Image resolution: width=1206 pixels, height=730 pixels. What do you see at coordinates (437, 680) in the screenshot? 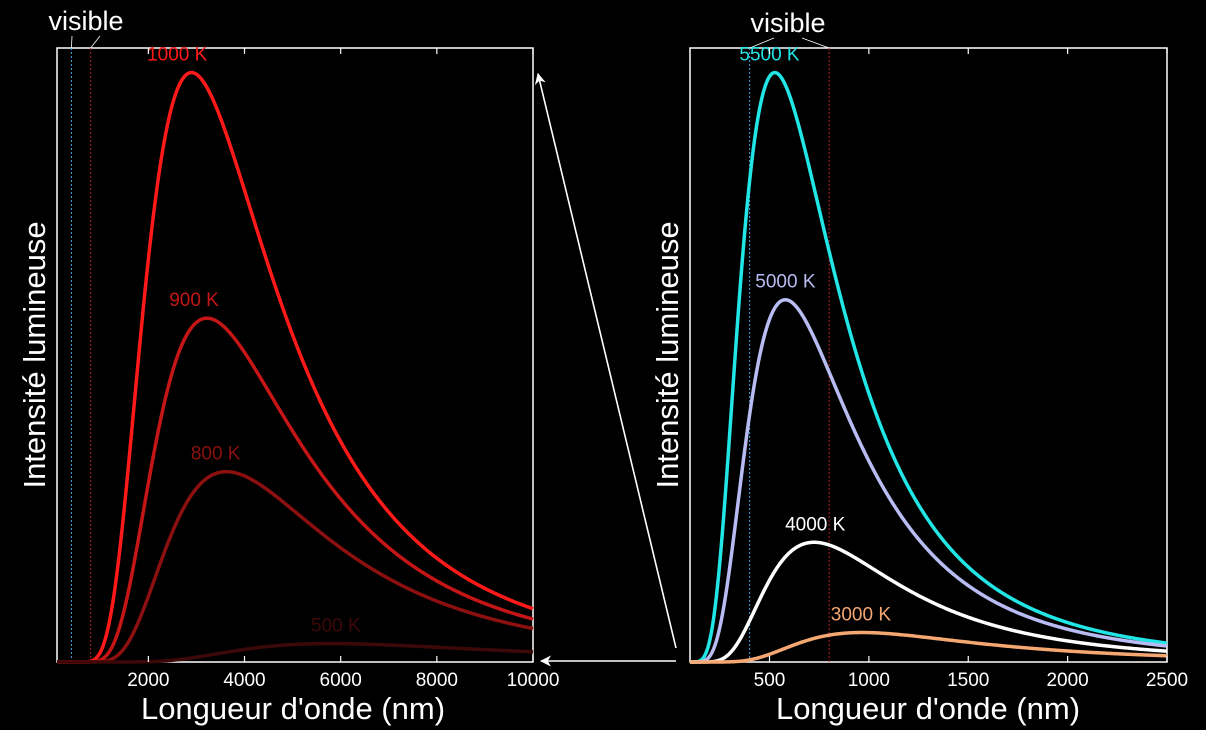
I see `x-tick-label: 8000` at bounding box center [437, 680].